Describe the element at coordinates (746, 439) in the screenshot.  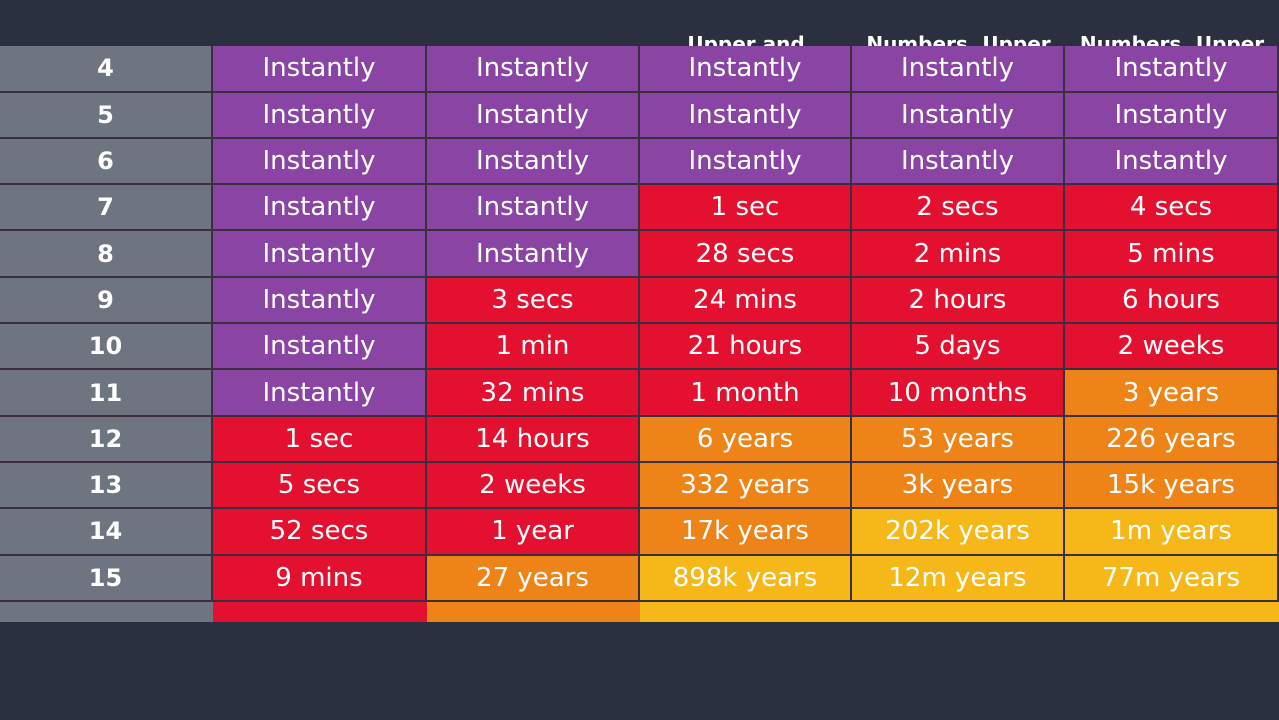
I see `cell: 6 years` at that location.